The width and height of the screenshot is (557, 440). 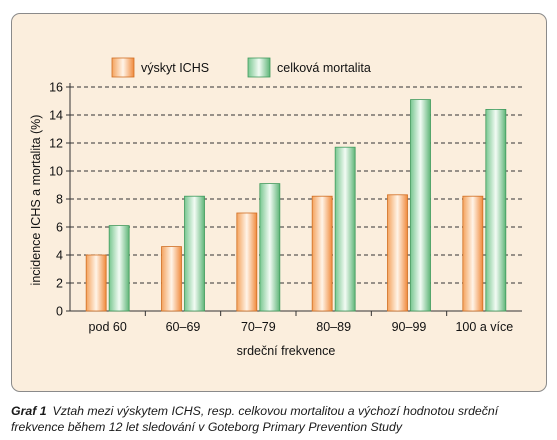 What do you see at coordinates (286, 351) in the screenshot?
I see `x-axis-label: srdeční frekvence` at bounding box center [286, 351].